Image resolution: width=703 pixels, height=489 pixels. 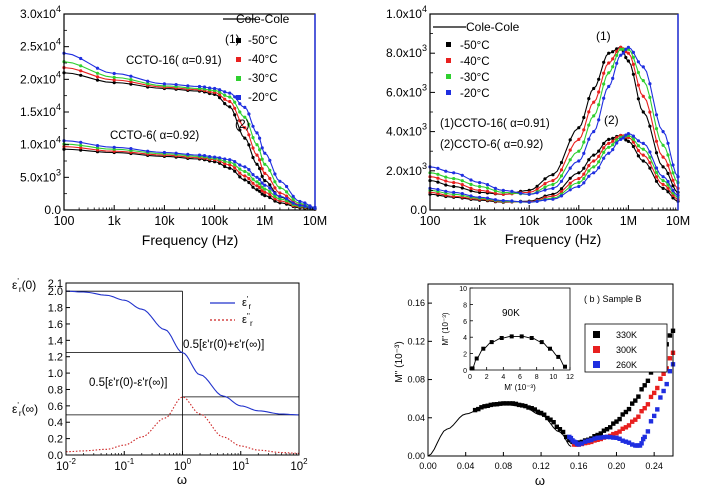 What do you see at coordinates (476, 60) in the screenshot?
I see `panel-b-legend: Cole-Cole -50°C -40°C -30°C -20°C` at bounding box center [476, 60].